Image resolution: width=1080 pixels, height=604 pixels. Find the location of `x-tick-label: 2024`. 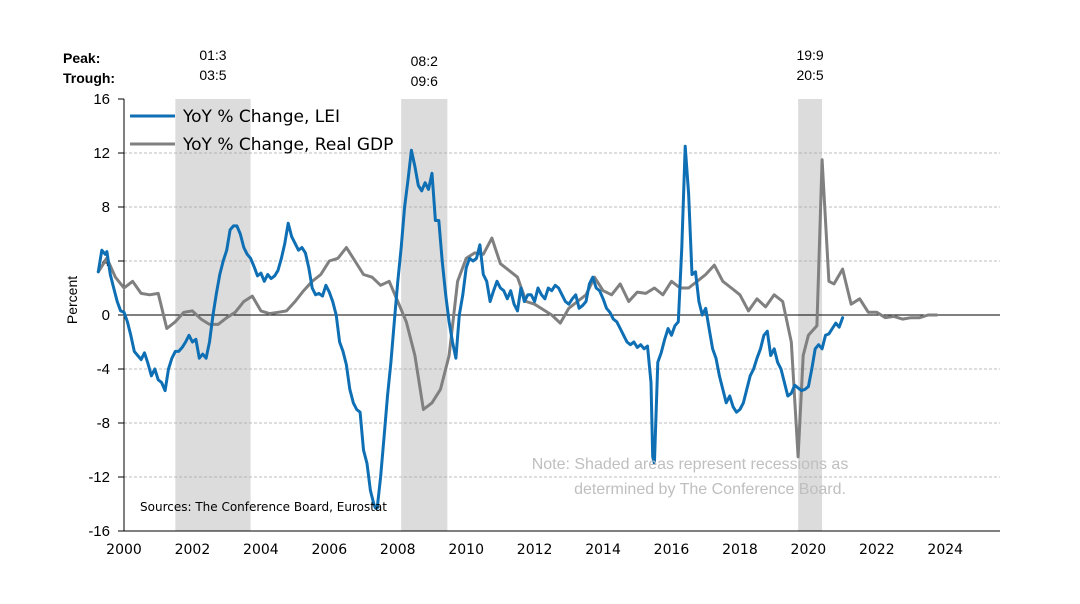

x-tick-label: 2024 is located at coordinates (945, 550).